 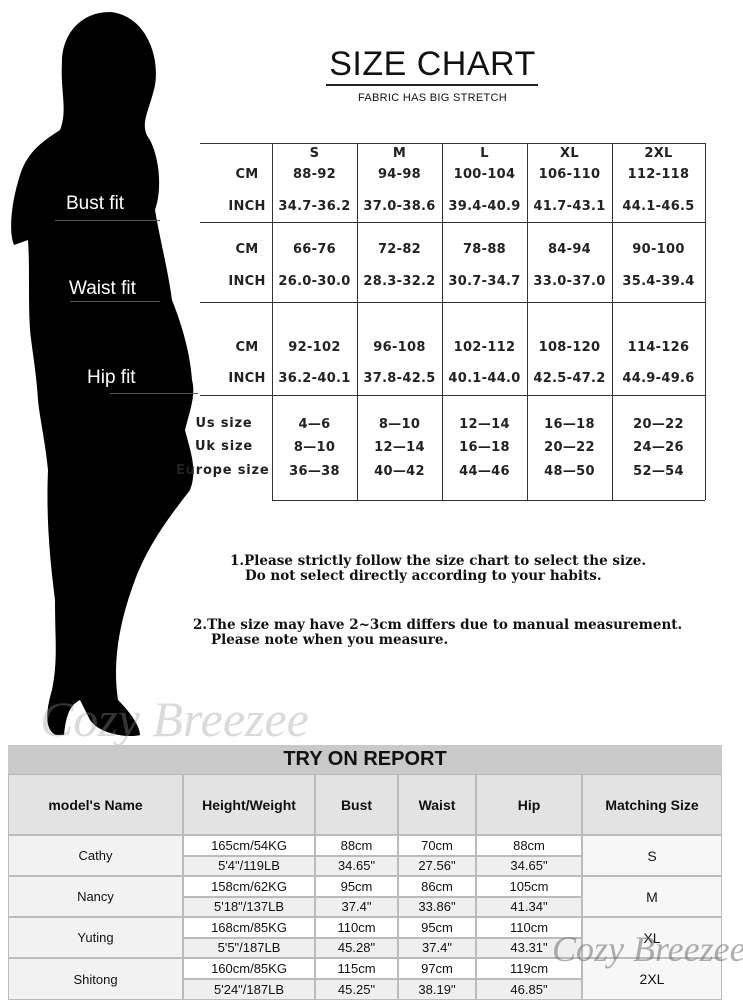 What do you see at coordinates (95, 855) in the screenshot?
I see `model-name: Cathy` at bounding box center [95, 855].